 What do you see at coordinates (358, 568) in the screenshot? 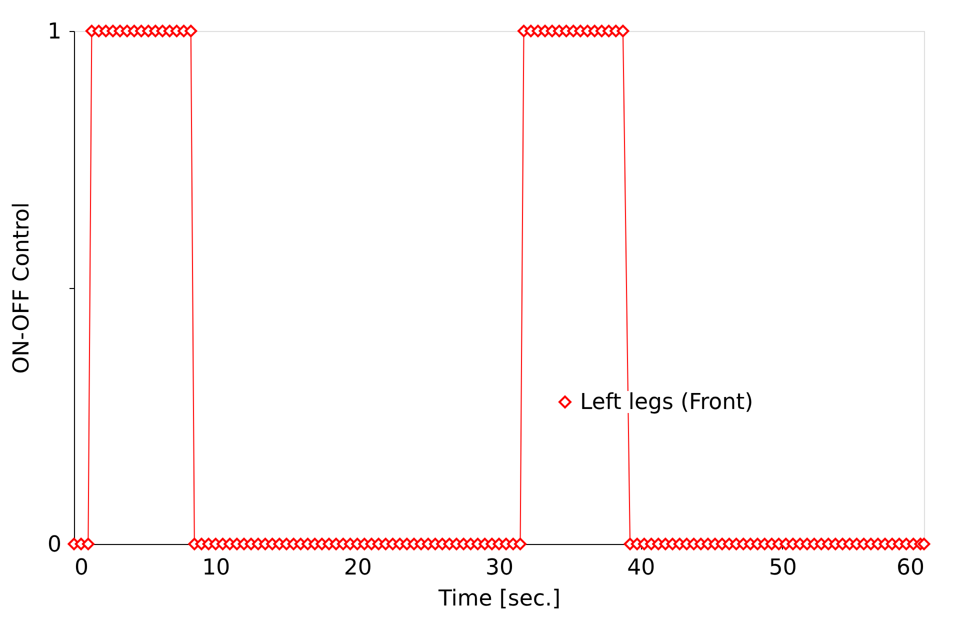
I see `x-tick-label: 20` at bounding box center [358, 568].